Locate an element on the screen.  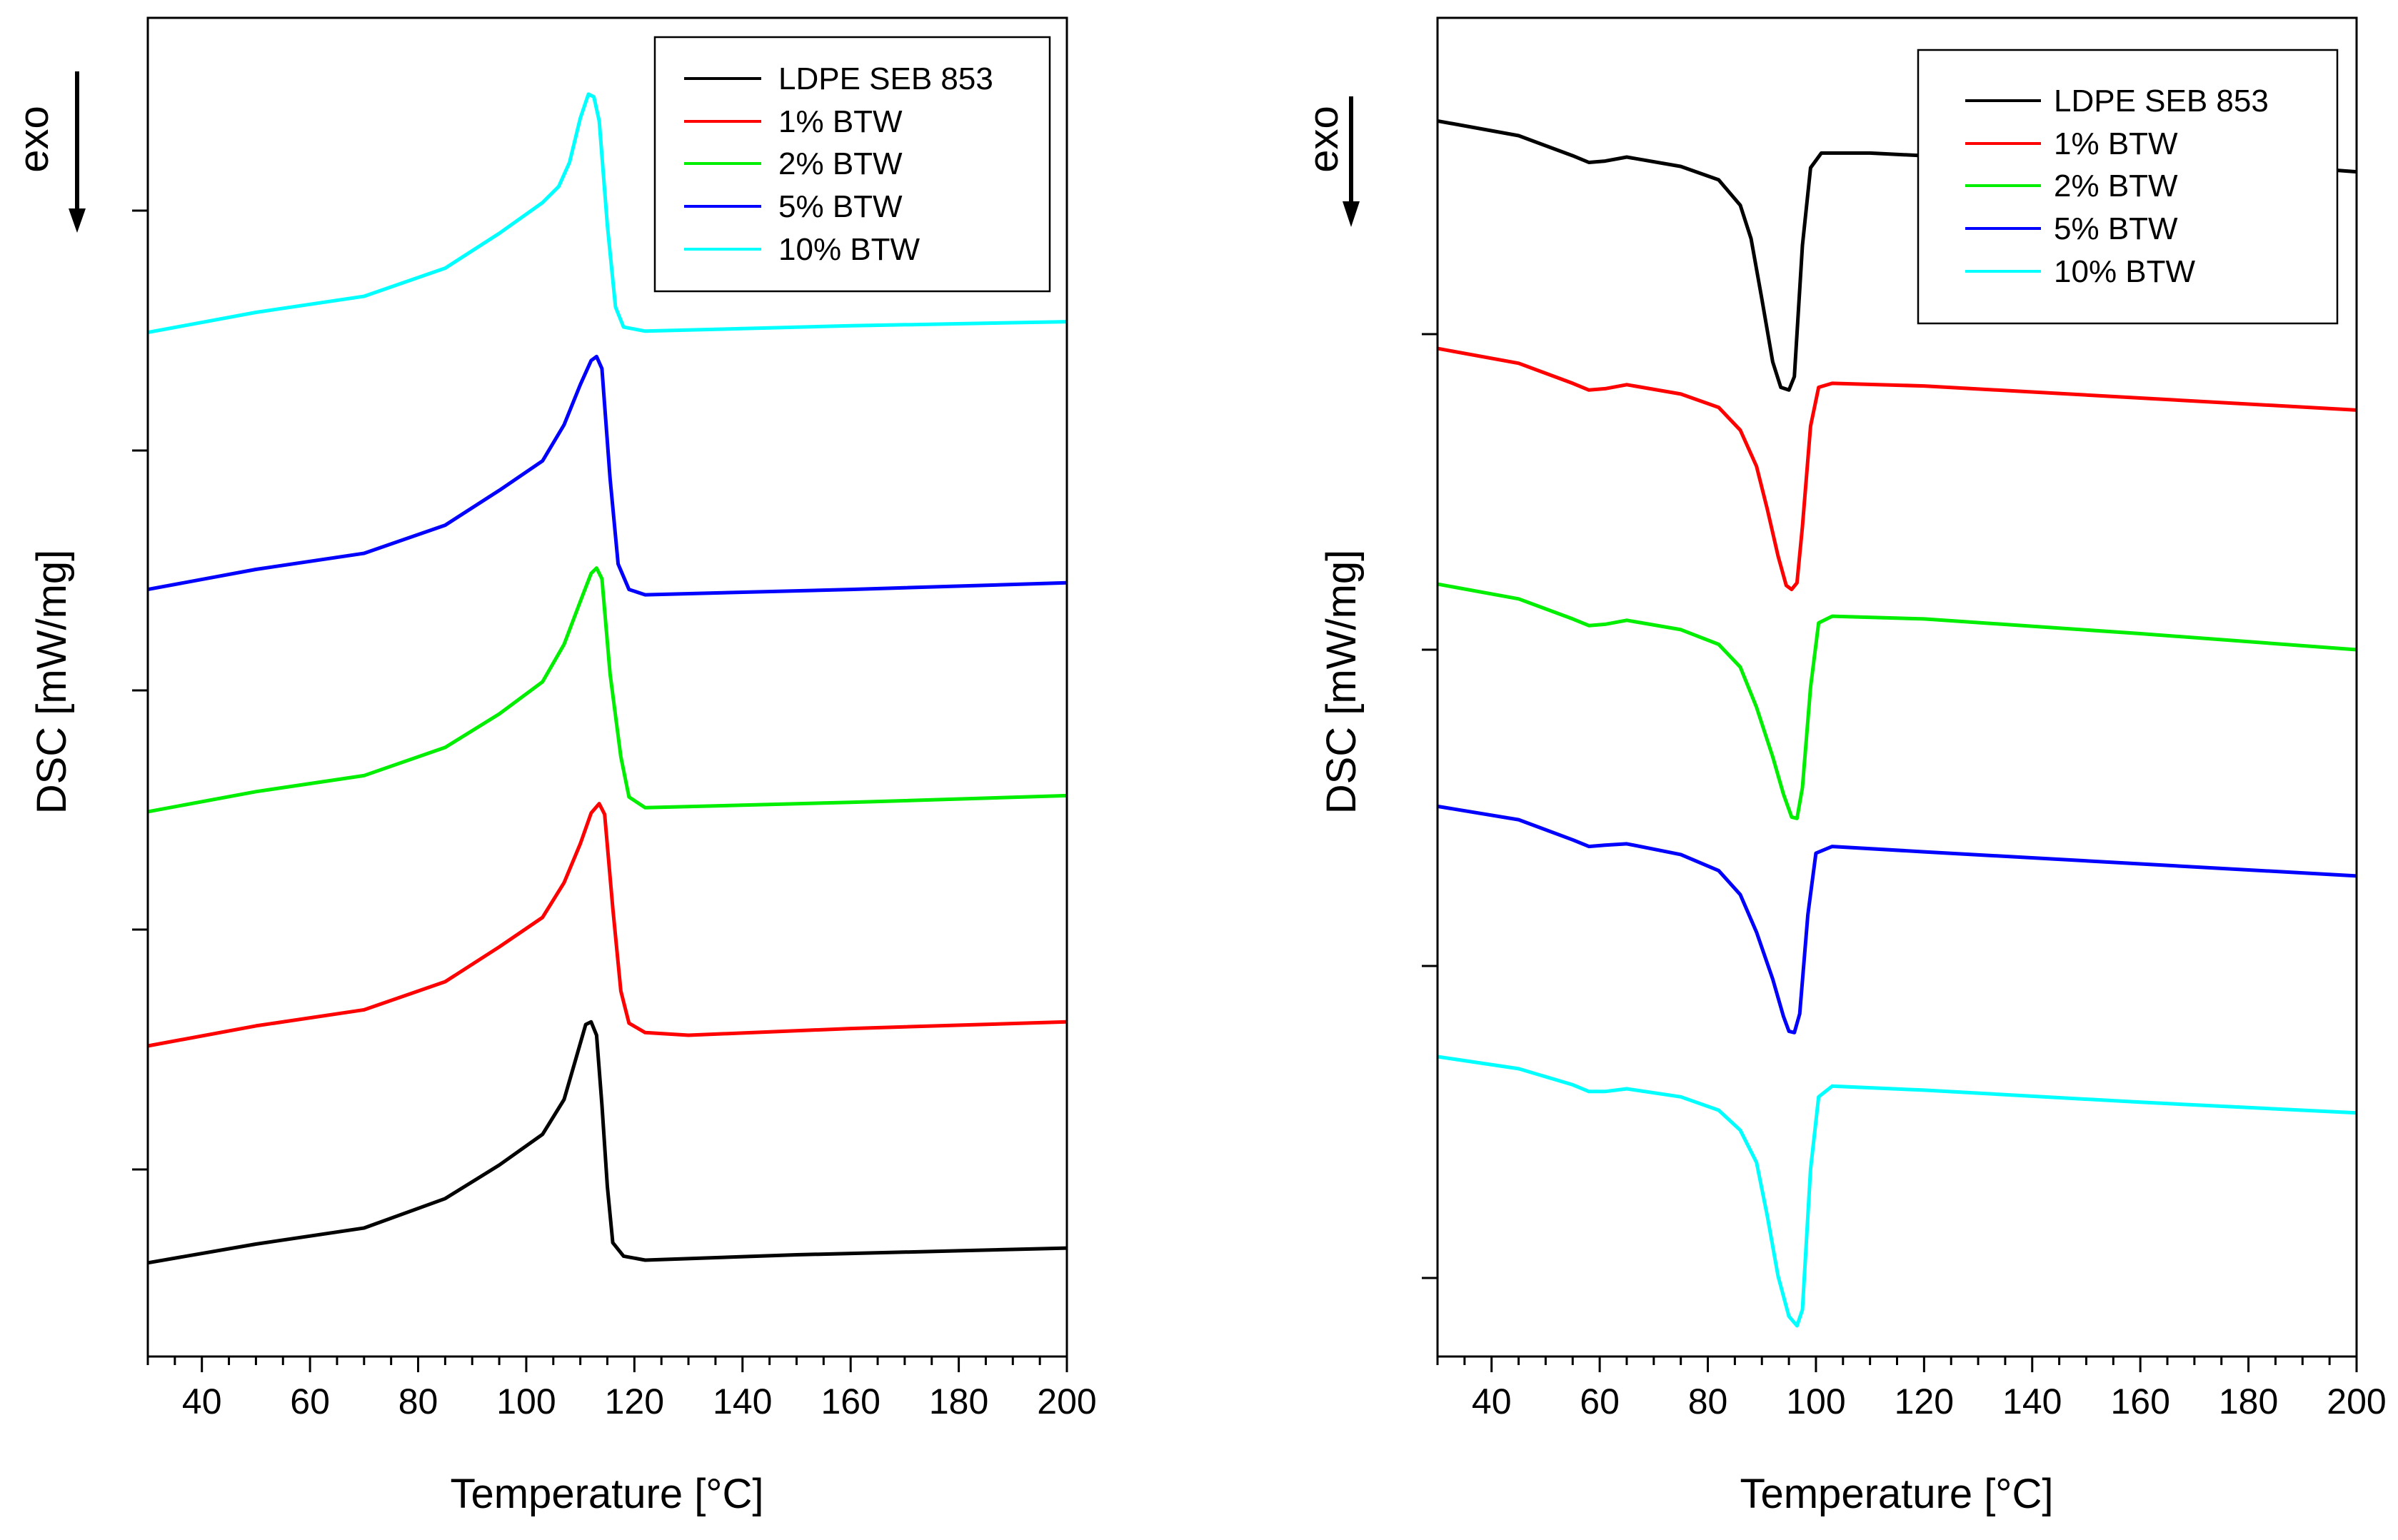
right-x-tick-label-0: 40 is located at coordinates (1492, 1401).